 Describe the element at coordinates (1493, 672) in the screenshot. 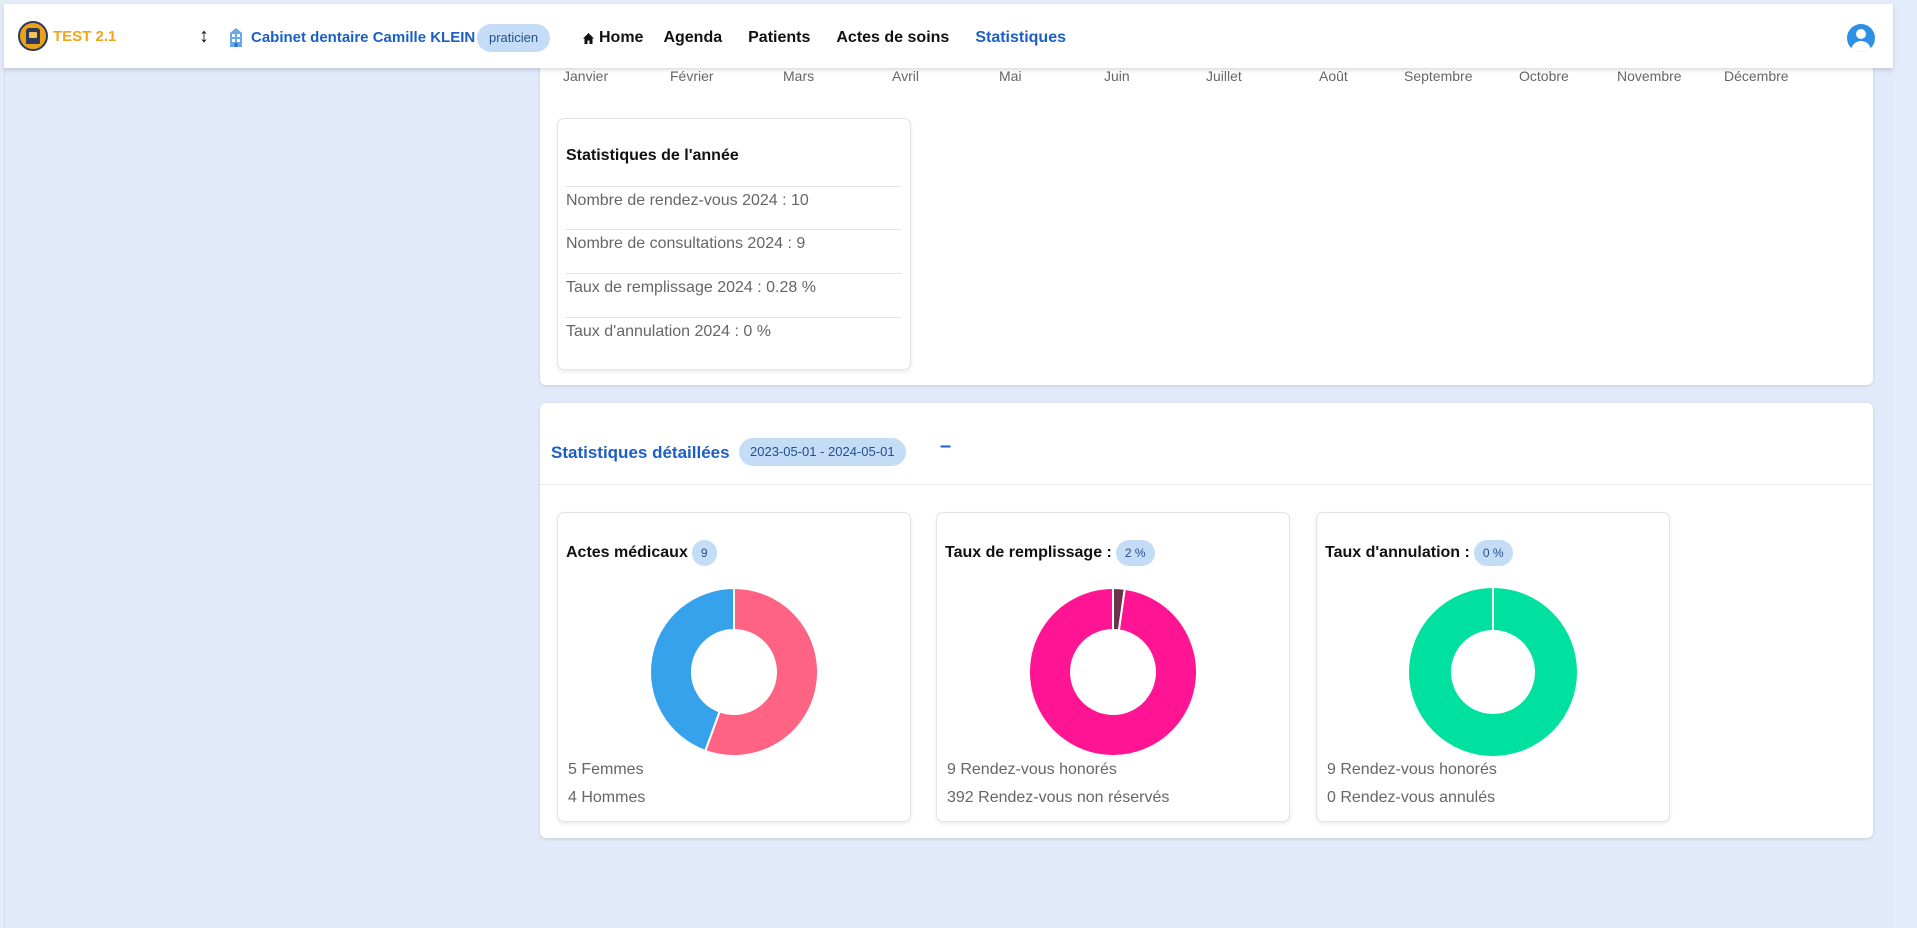

I see `donut-chart-annulation` at that location.